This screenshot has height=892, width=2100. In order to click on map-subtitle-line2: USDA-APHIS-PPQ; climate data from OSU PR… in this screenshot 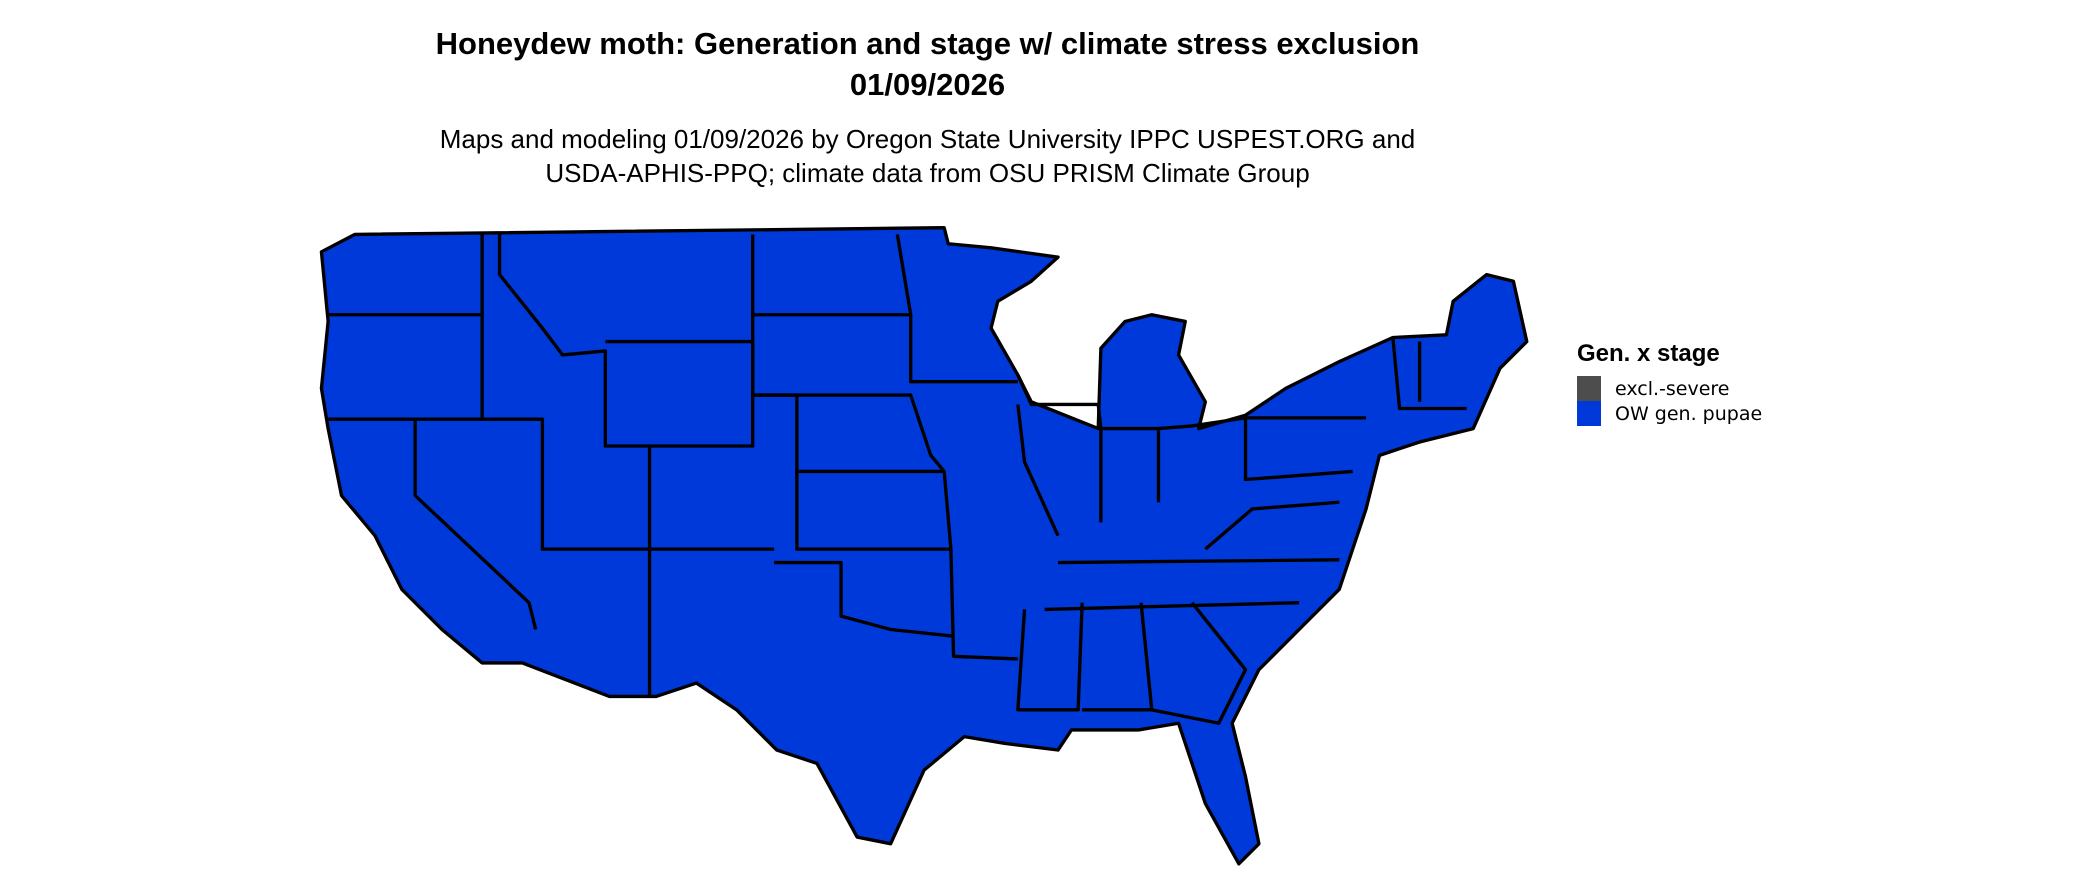, I will do `click(927, 173)`.